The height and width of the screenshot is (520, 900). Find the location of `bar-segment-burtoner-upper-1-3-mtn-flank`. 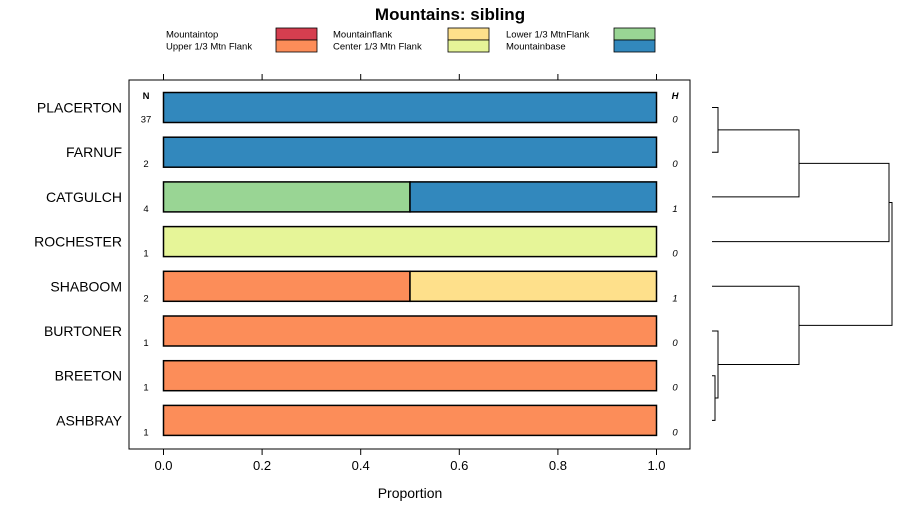

bar-segment-burtoner-upper-1-3-mtn-flank is located at coordinates (410, 331).